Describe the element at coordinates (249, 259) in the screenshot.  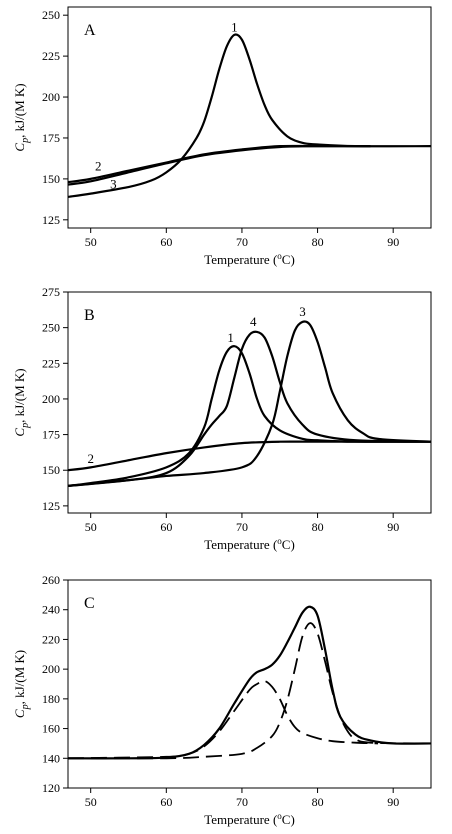
I see `x-axis-label-a: Temperature (oC)` at that location.